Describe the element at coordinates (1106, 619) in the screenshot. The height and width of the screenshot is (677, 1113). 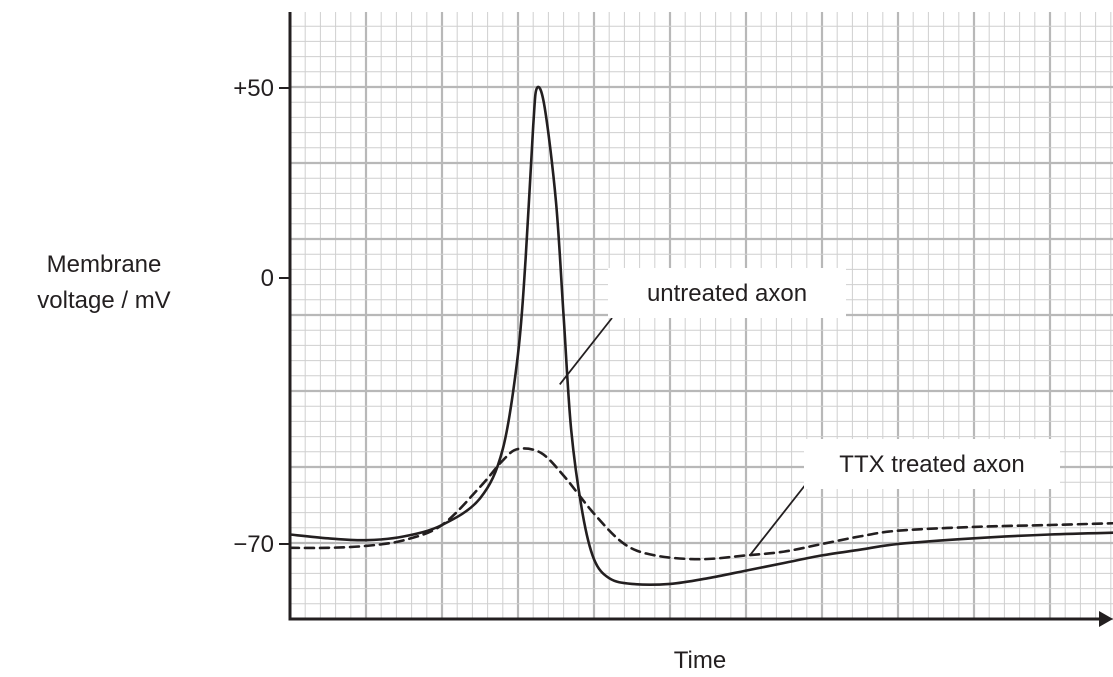
I see `x-axis-arrow-icon` at that location.